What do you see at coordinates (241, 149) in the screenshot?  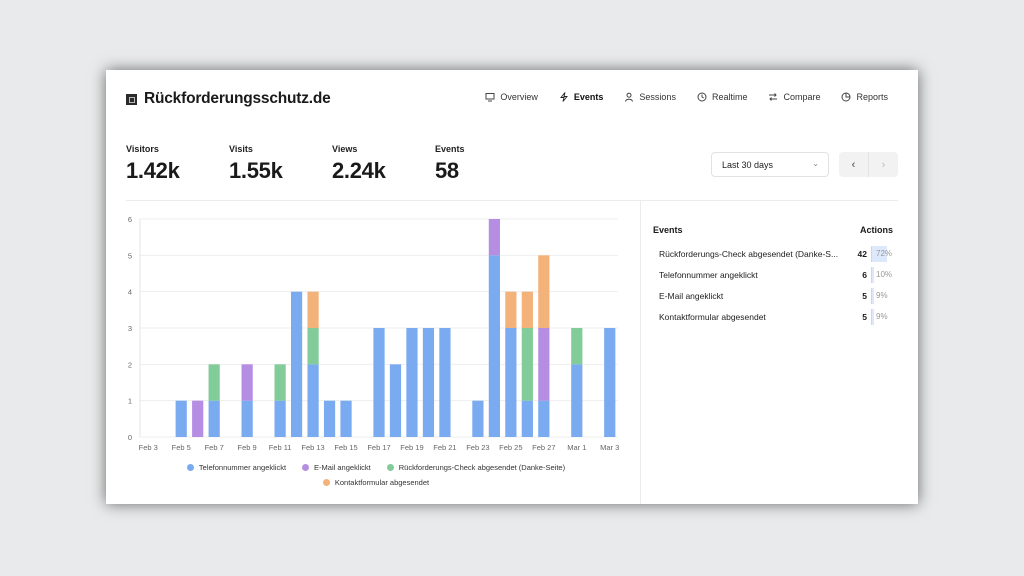 I see `metric-label: Visits` at bounding box center [241, 149].